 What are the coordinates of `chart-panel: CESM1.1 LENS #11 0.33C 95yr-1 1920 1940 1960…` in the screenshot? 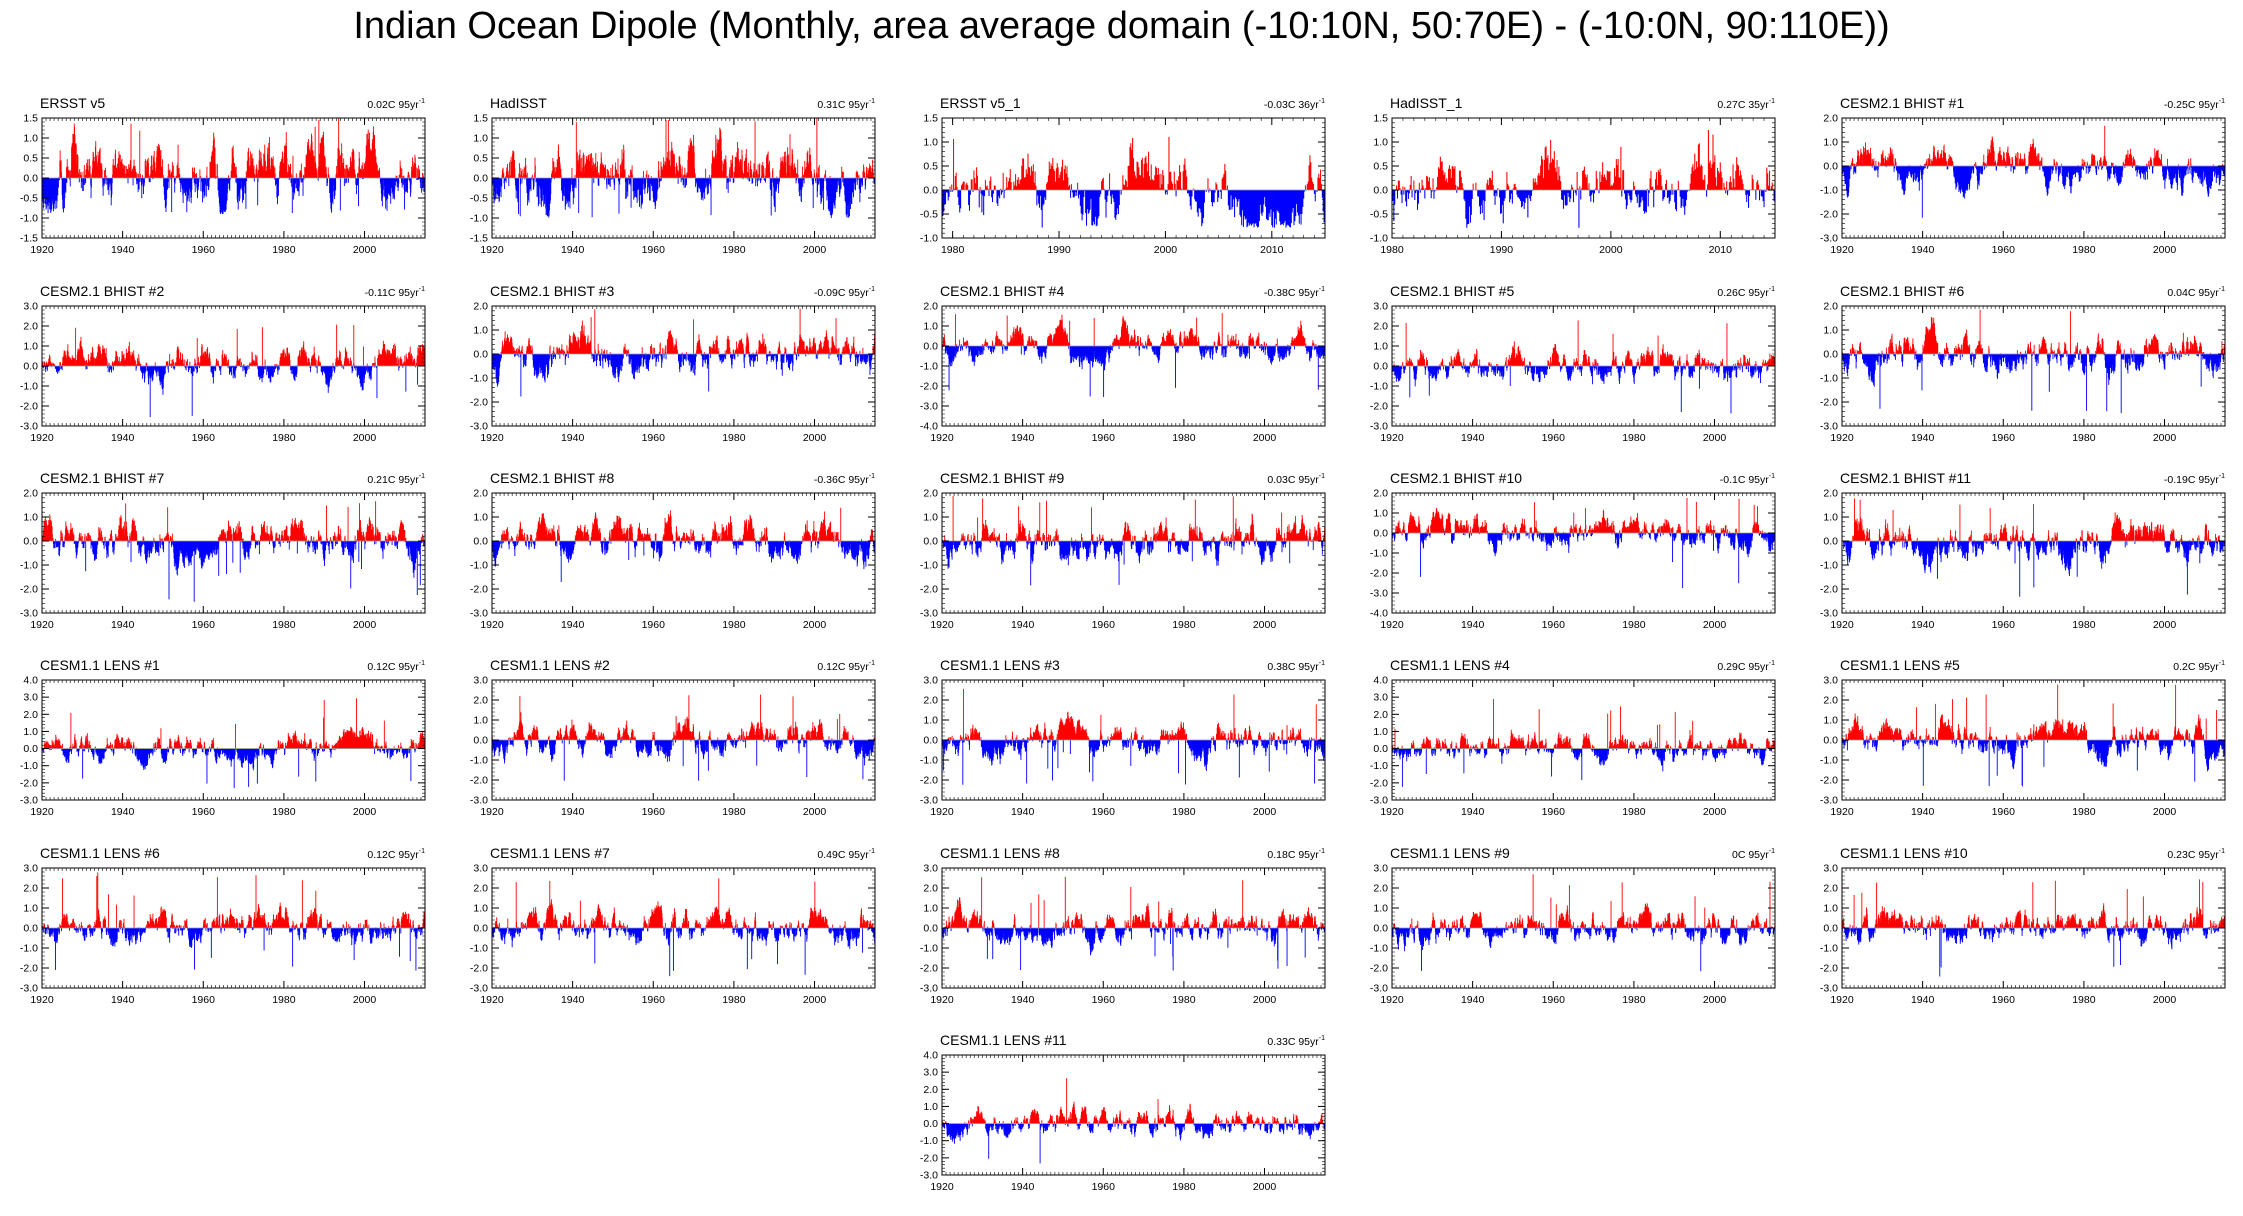 It's located at (1123, 1112).